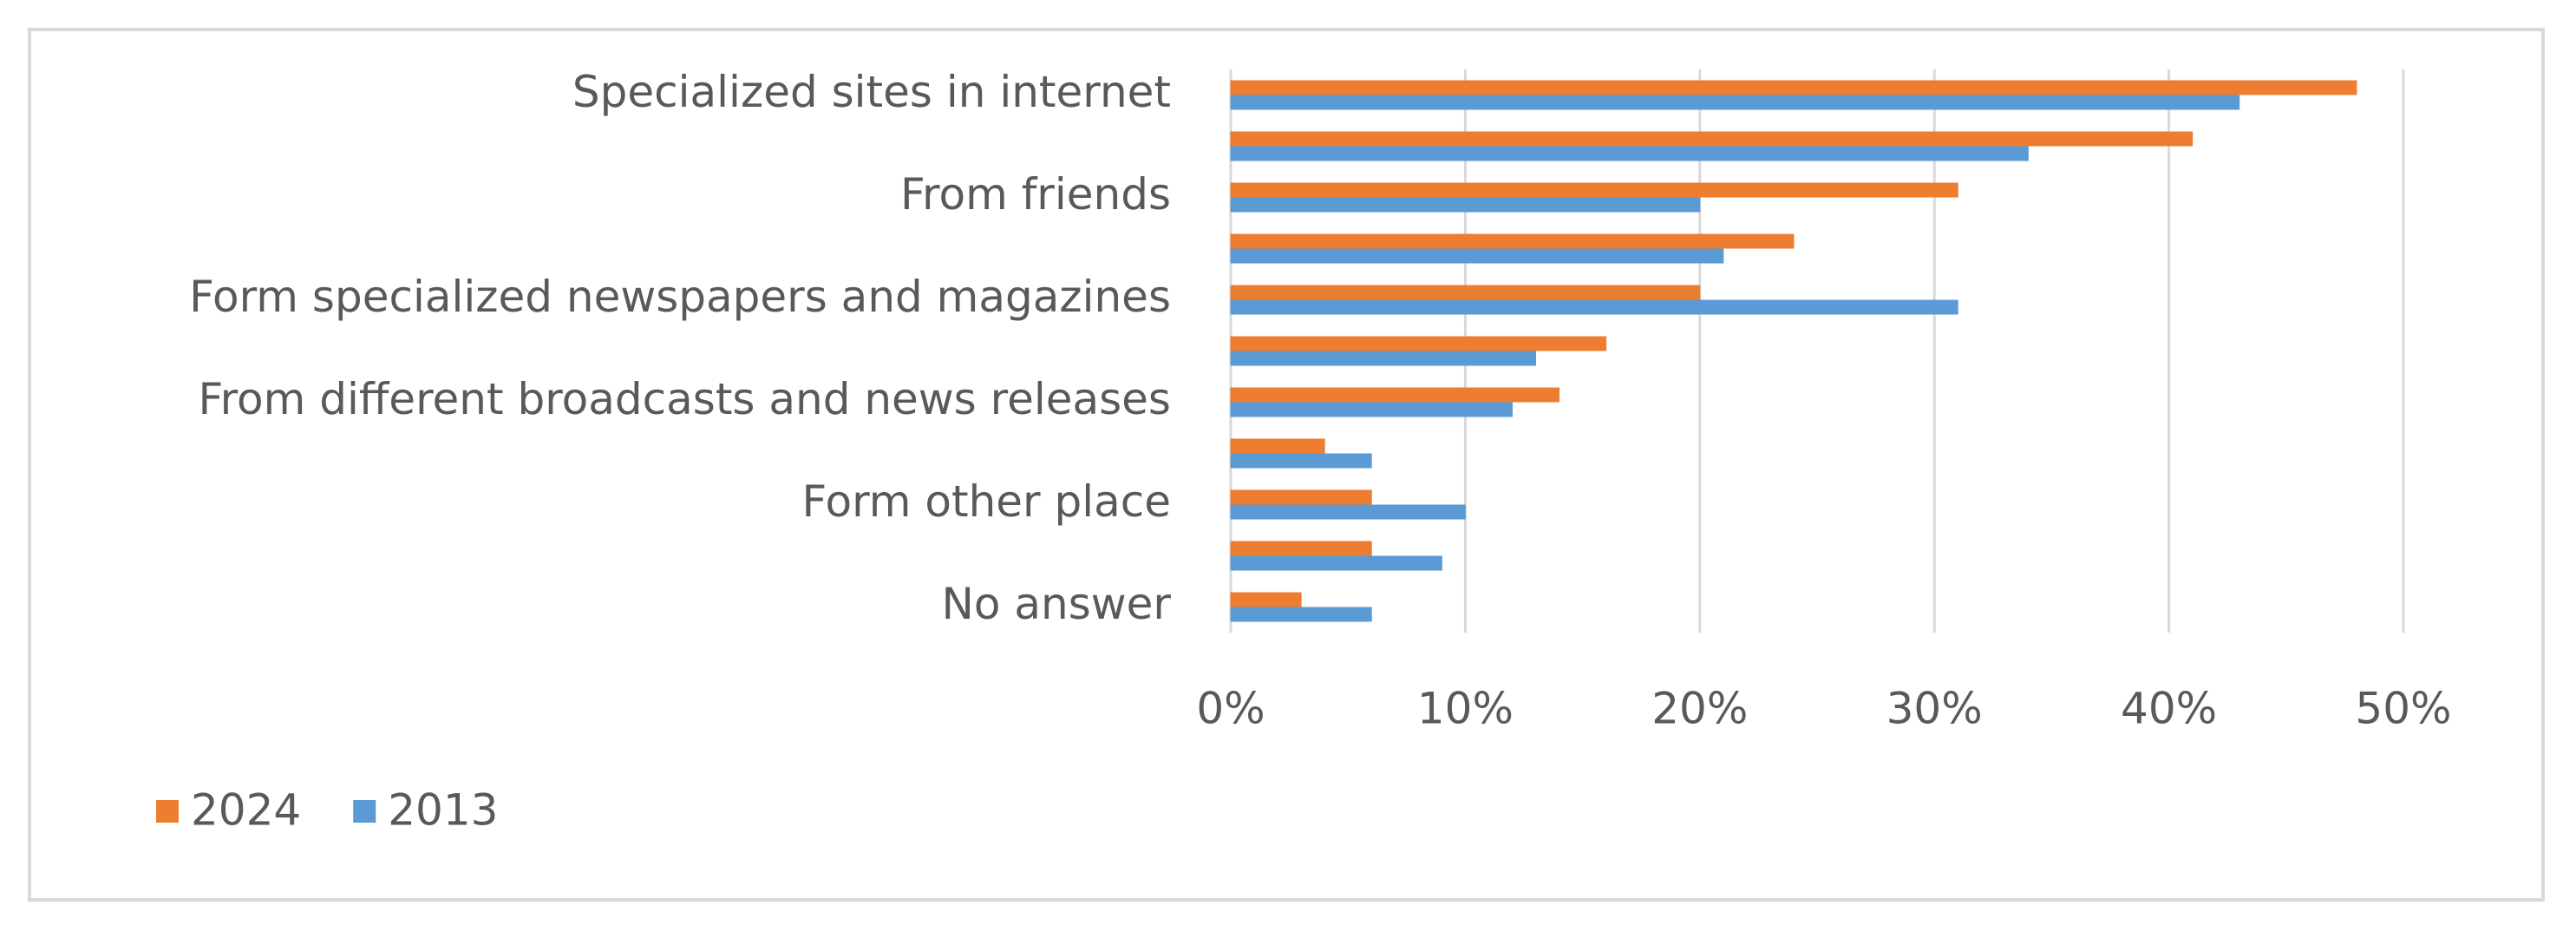  What do you see at coordinates (2169, 709) in the screenshot?
I see `x-tick-label: 40%` at bounding box center [2169, 709].